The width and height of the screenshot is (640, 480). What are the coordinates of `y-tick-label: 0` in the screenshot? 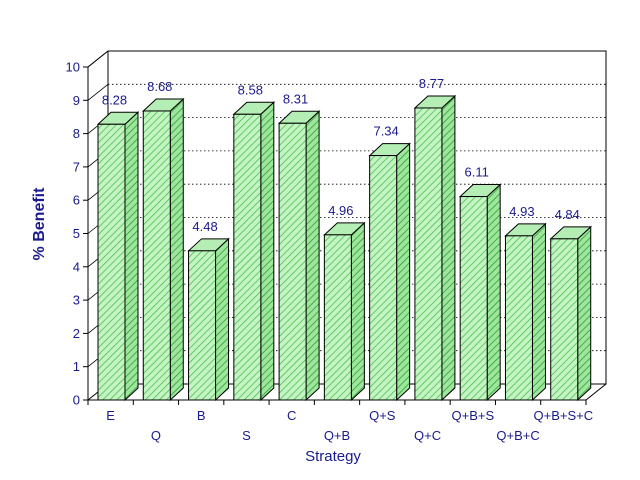 It's located at (76, 400).